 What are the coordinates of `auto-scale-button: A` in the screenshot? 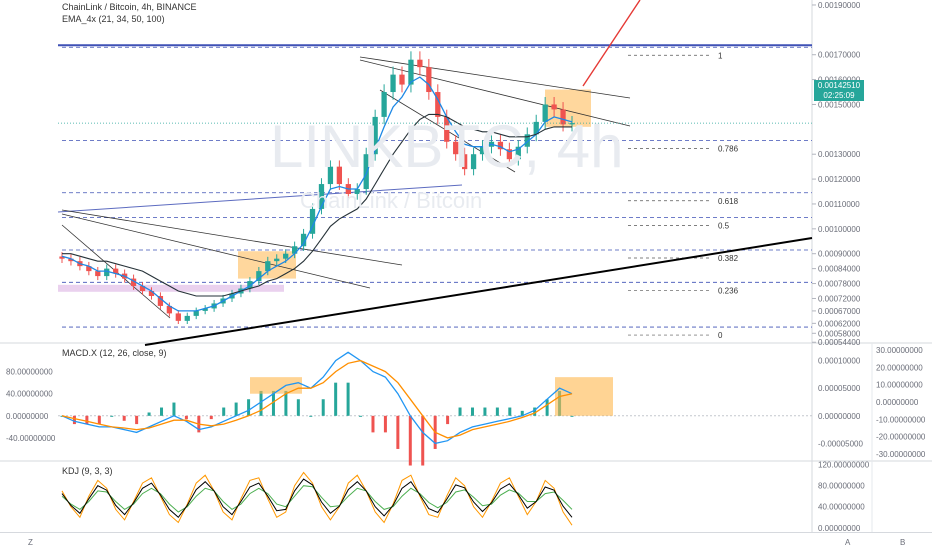 It's located at (848, 542).